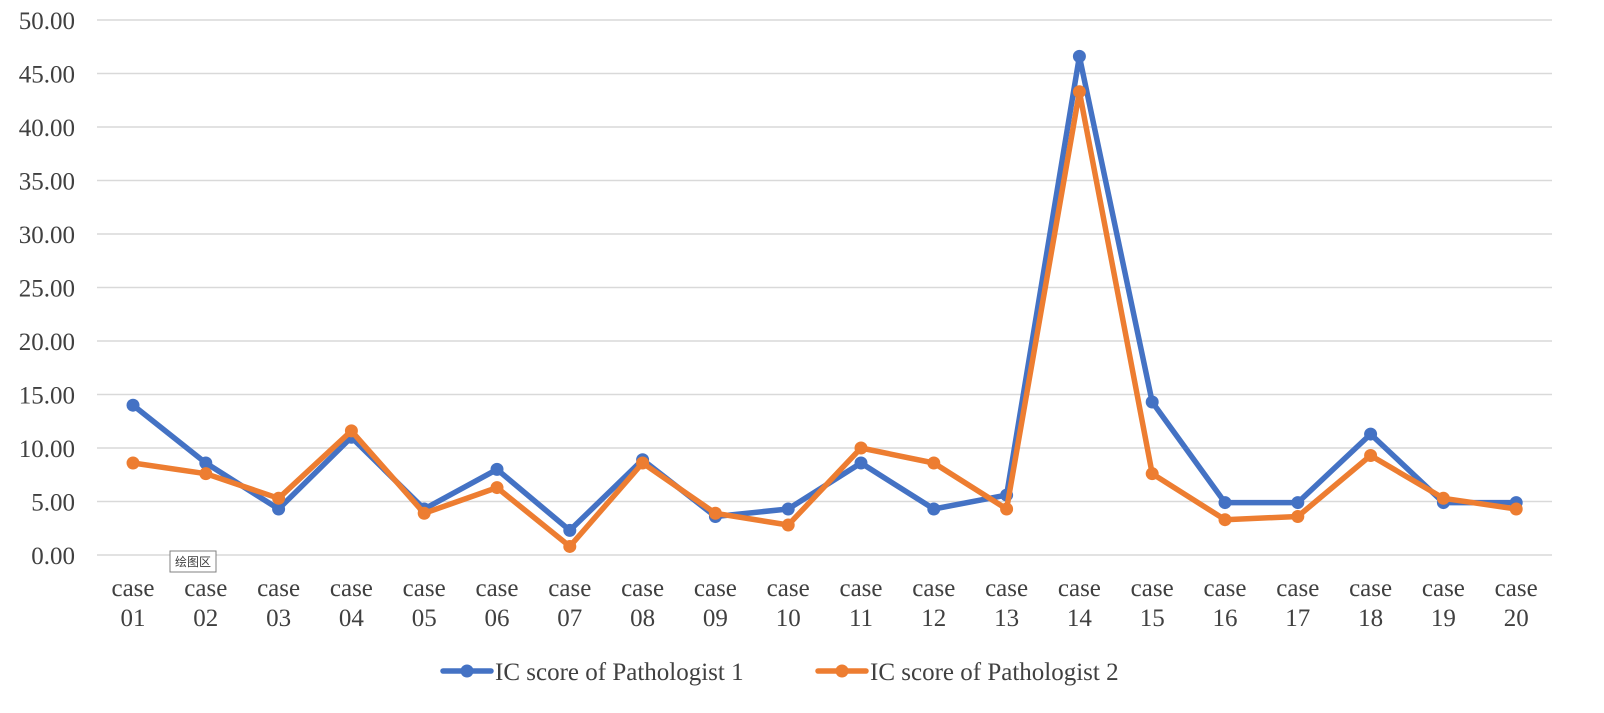 The width and height of the screenshot is (1604, 713). Describe the element at coordinates (424, 603) in the screenshot. I see `x-tick-label: case 05` at that location.